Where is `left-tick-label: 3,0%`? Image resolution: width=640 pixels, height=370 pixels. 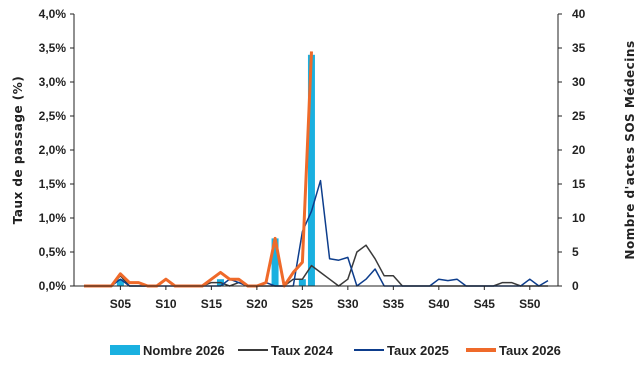
left-tick-label: 3,0% is located at coordinates (53, 82).